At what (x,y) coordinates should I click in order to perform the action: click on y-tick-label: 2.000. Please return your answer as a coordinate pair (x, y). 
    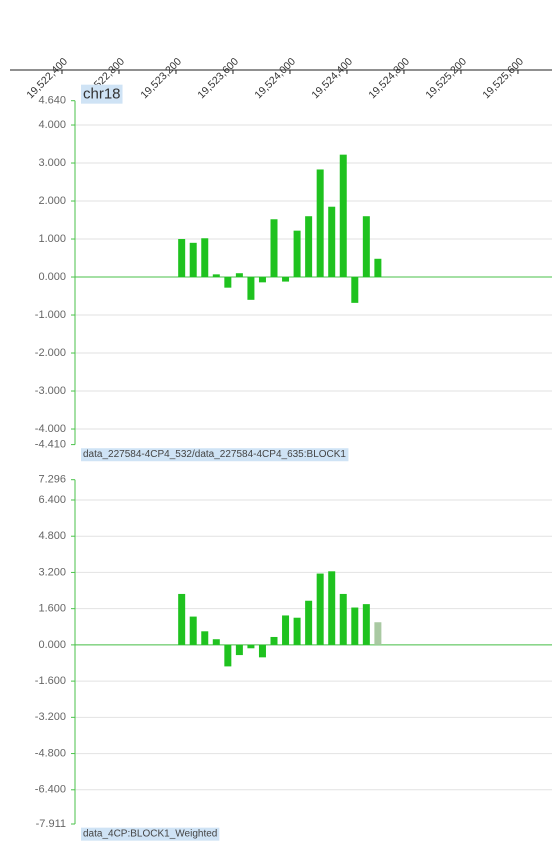
    Looking at the image, I should click on (52, 201).